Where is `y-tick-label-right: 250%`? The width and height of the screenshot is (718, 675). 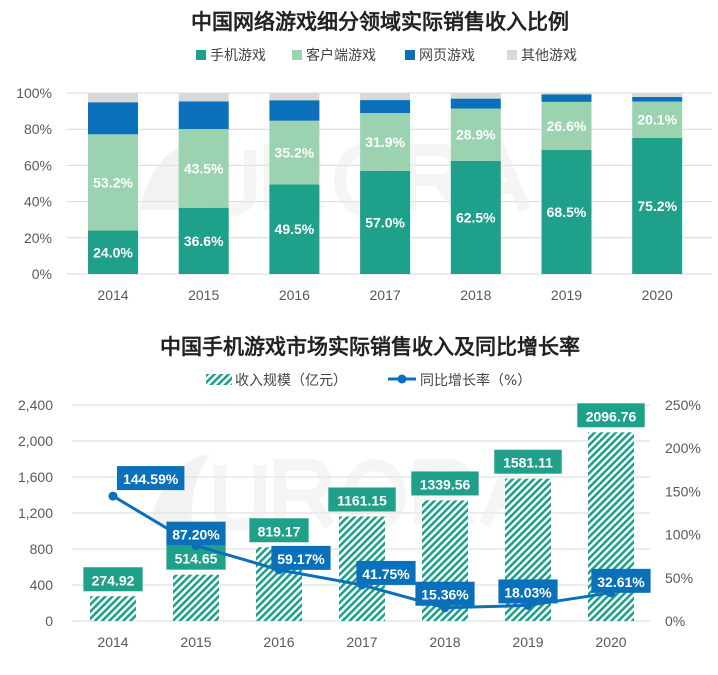 y-tick-label-right: 250% is located at coordinates (683, 405).